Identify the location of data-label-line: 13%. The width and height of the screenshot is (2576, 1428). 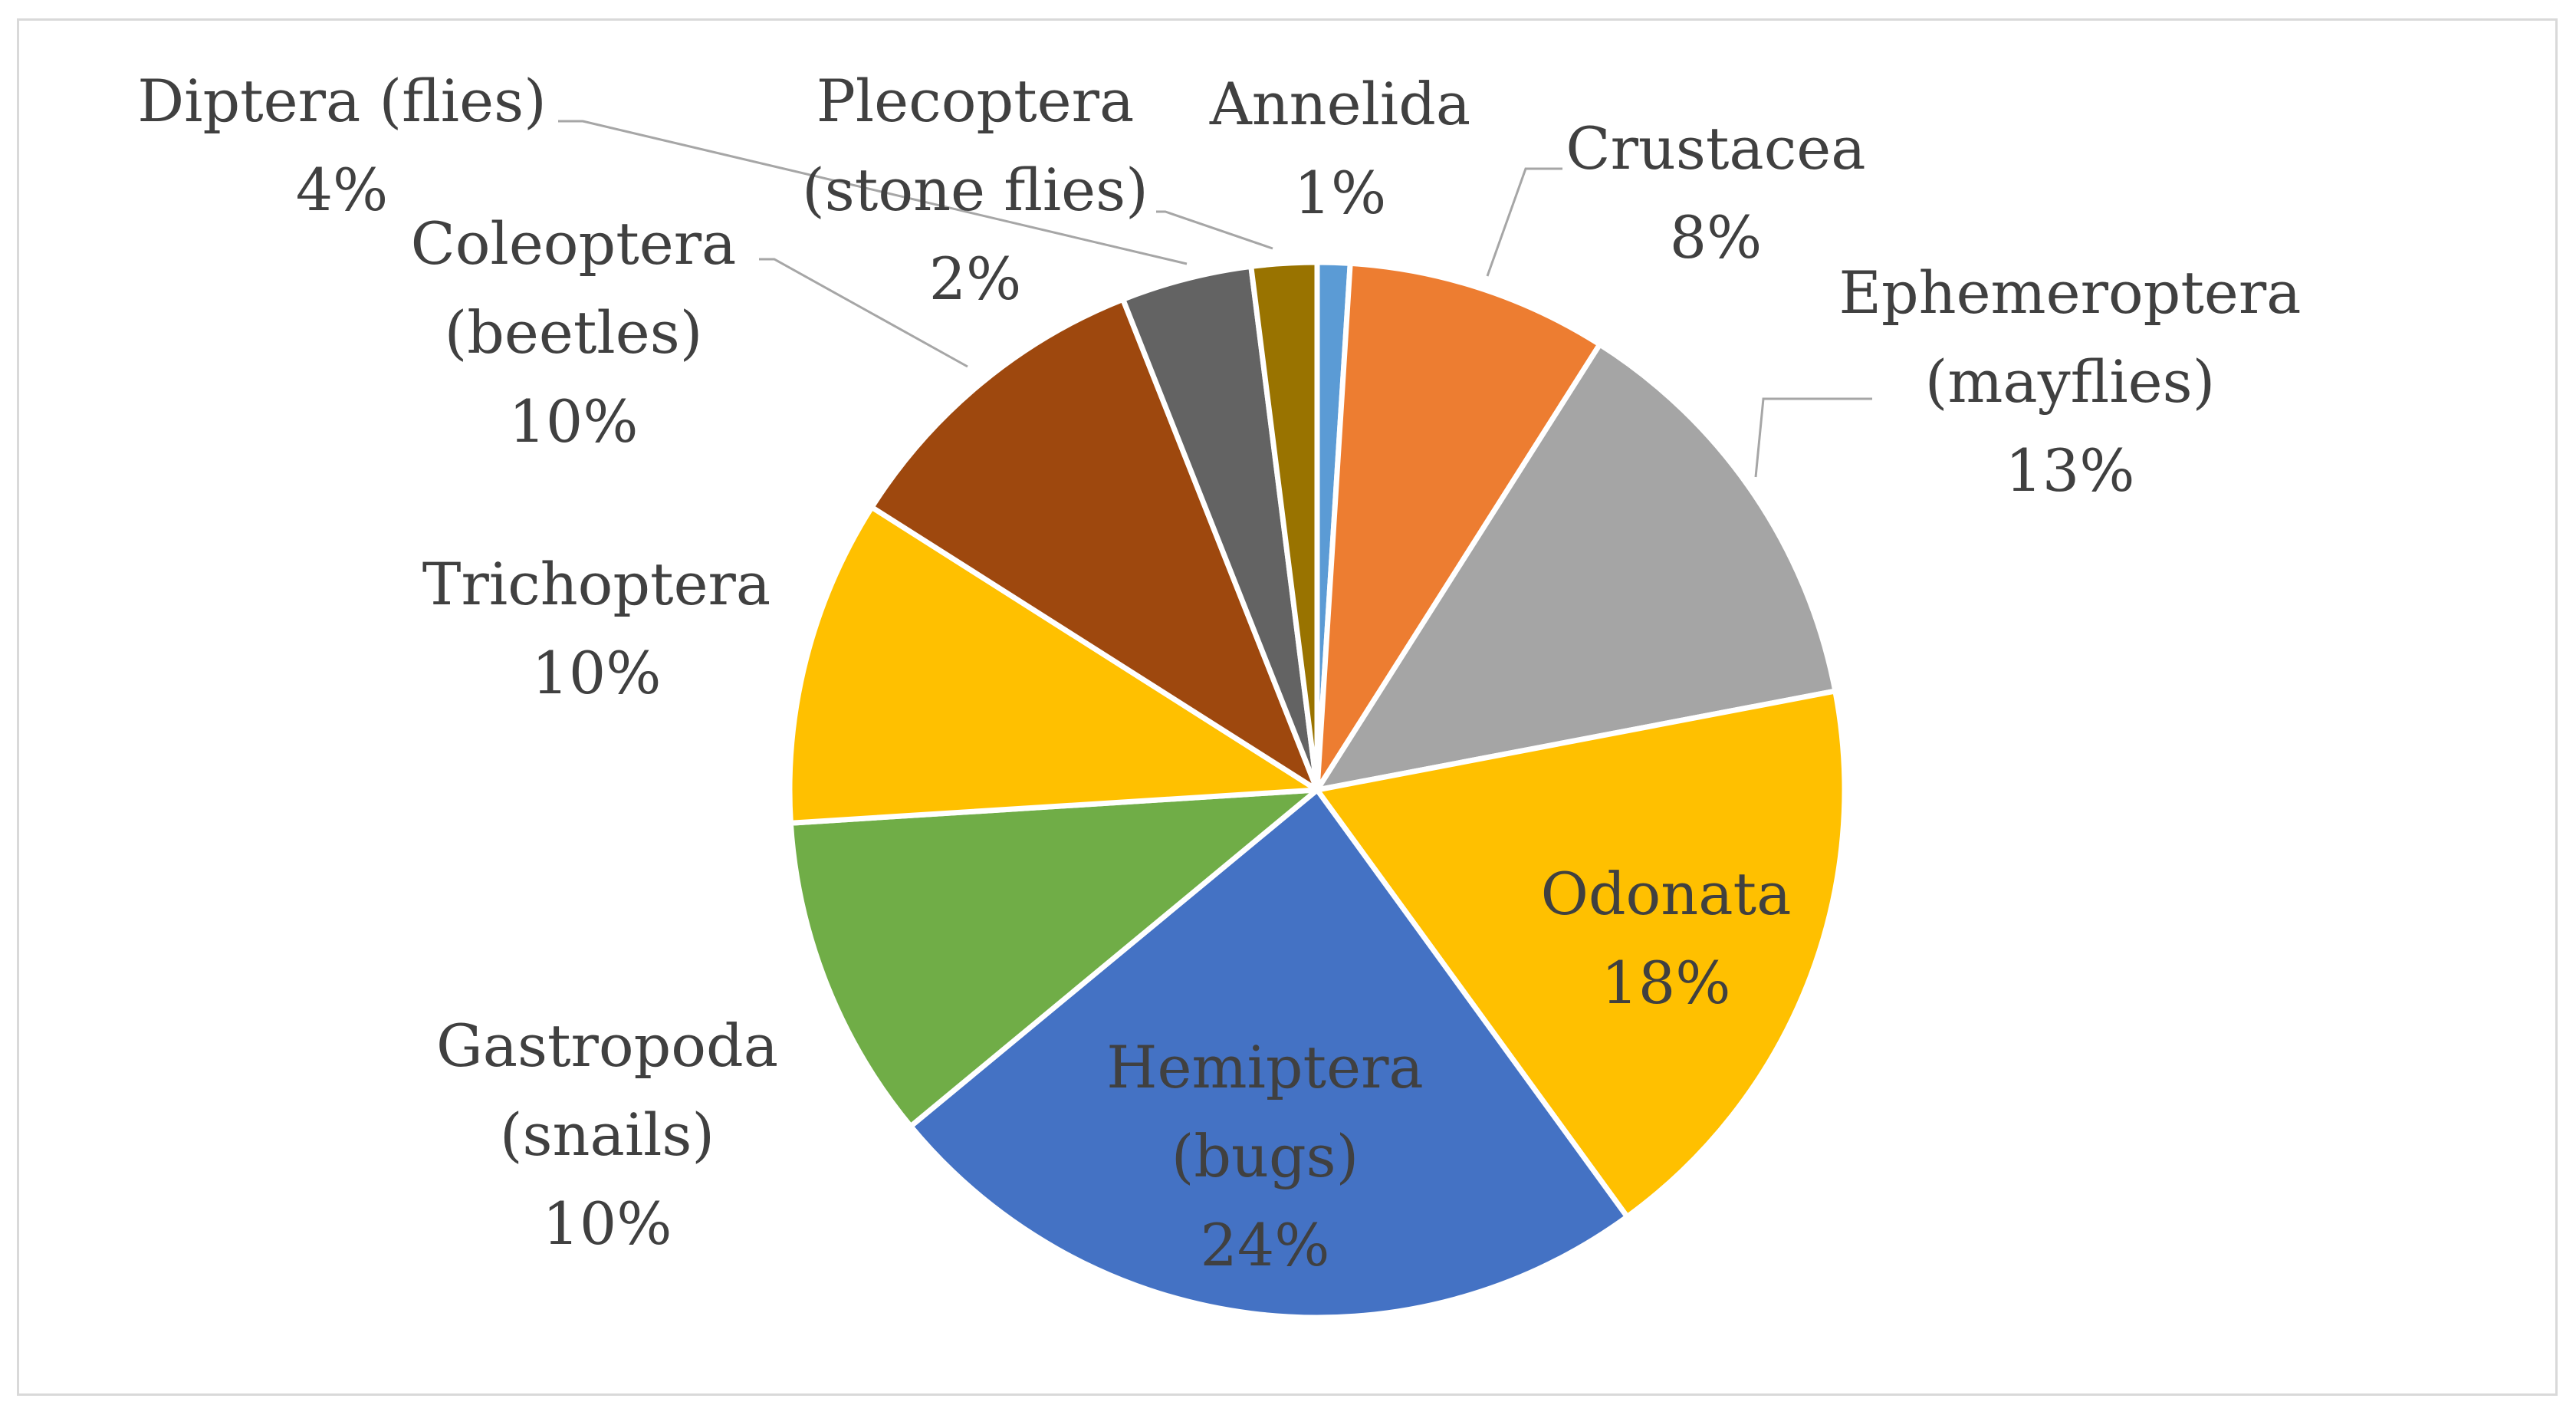
(2070, 470).